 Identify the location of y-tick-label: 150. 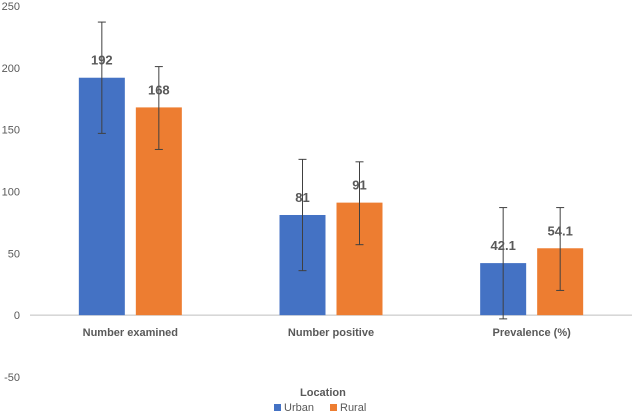
(11, 131).